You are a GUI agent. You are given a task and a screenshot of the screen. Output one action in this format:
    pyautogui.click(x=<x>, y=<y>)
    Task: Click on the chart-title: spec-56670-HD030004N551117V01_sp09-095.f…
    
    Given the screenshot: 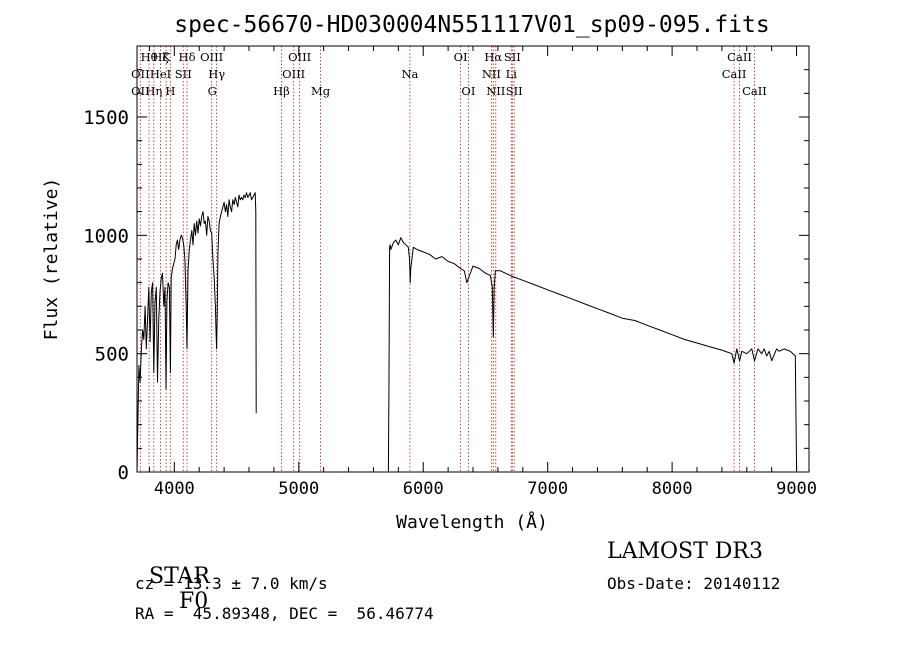 What is the action you would take?
    pyautogui.click(x=471, y=25)
    